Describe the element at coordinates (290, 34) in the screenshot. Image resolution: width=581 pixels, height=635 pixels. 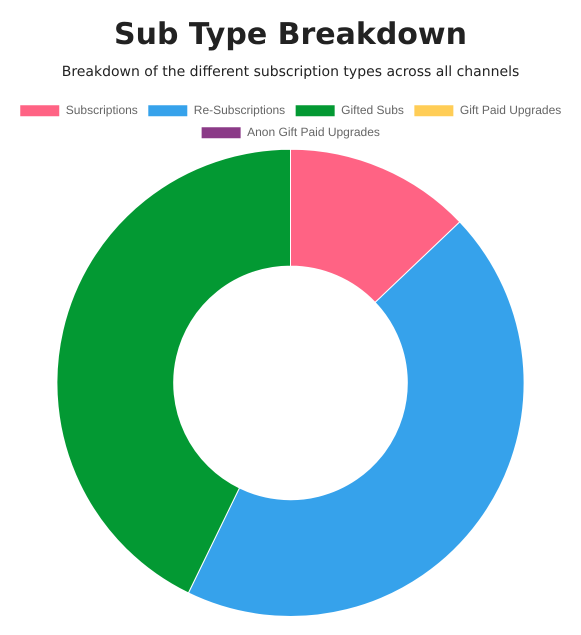
I see `chart-title: Sub Type Breakdown` at that location.